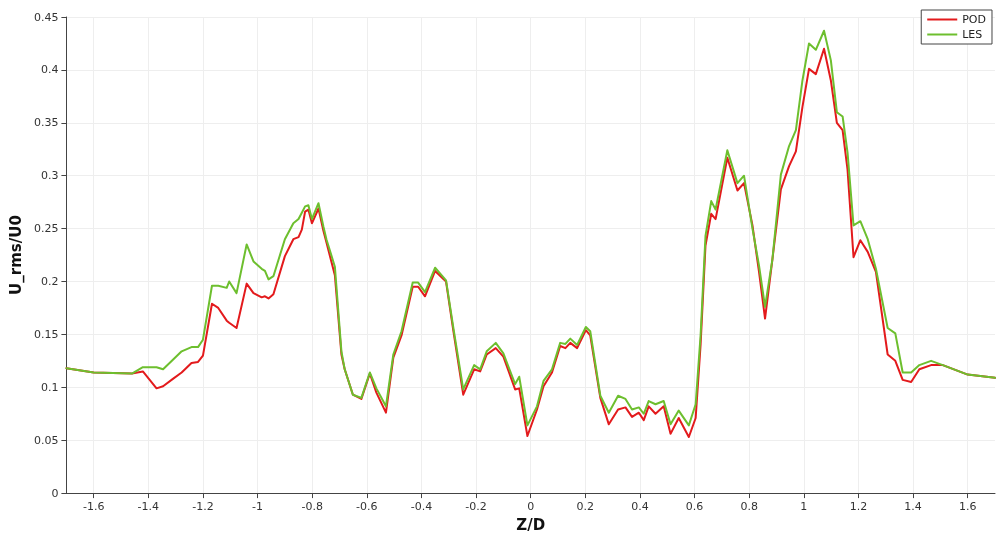  What do you see at coordinates (913, 507) in the screenshot?
I see `x-tick-label: 1.4` at bounding box center [913, 507].